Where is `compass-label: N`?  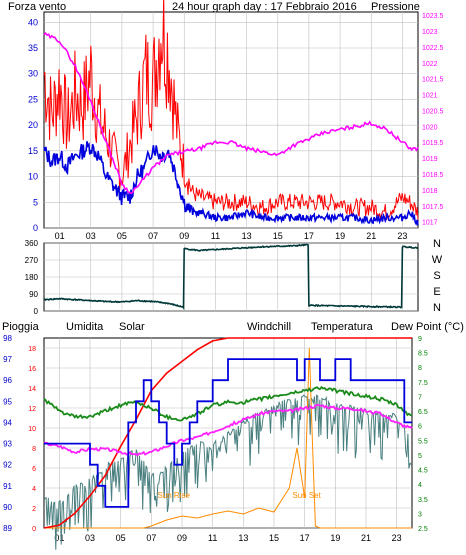
compass-label: N is located at coordinates (437, 244).